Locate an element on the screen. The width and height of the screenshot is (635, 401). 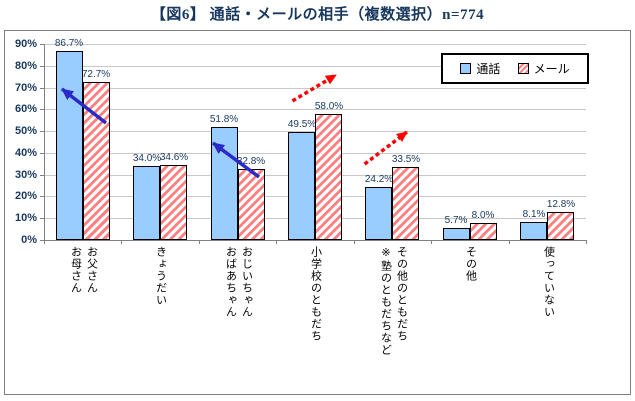
category-label-text: その他 is located at coordinates (470, 264).